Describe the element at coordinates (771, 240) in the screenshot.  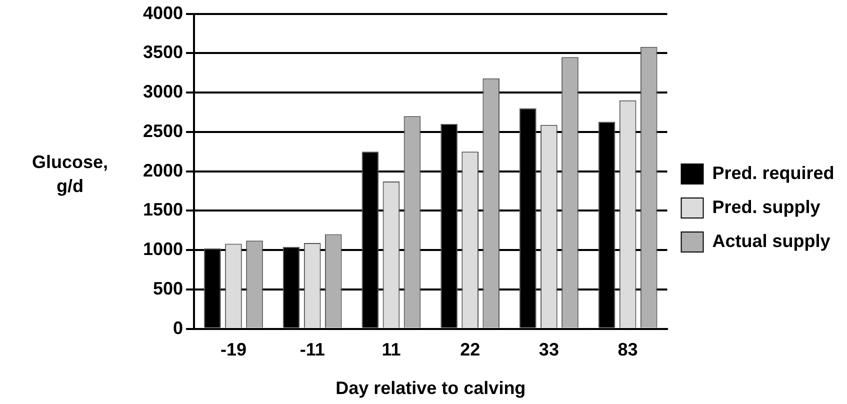
I see `legend-label: Actual supply` at that location.